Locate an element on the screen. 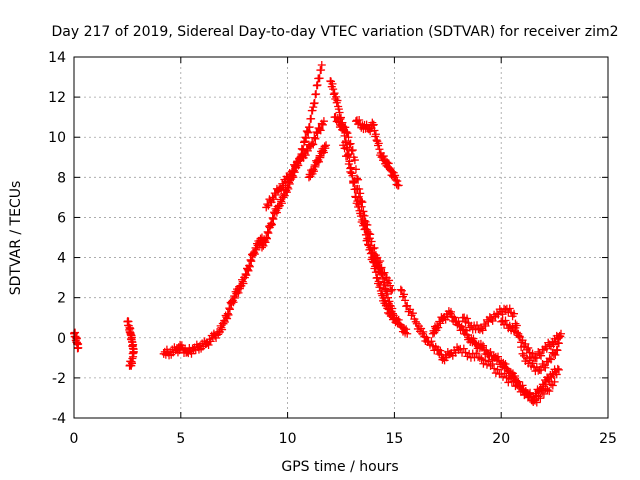 The height and width of the screenshot is (480, 640). x-tick-label: 10 is located at coordinates (288, 439).